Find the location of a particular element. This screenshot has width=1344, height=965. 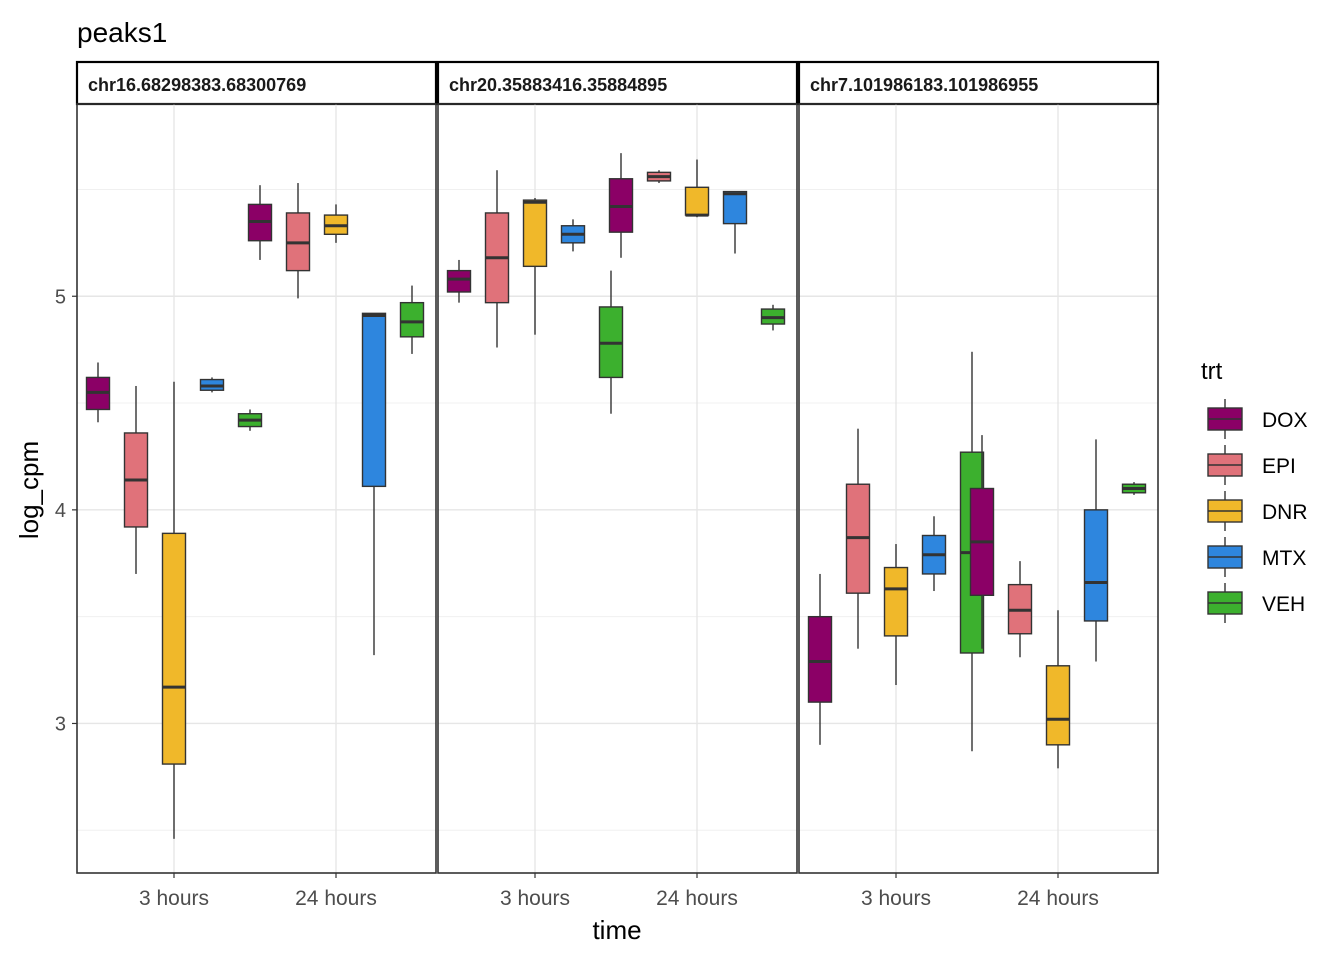

legend-item-mtx: MTX is located at coordinates (1256, 557).